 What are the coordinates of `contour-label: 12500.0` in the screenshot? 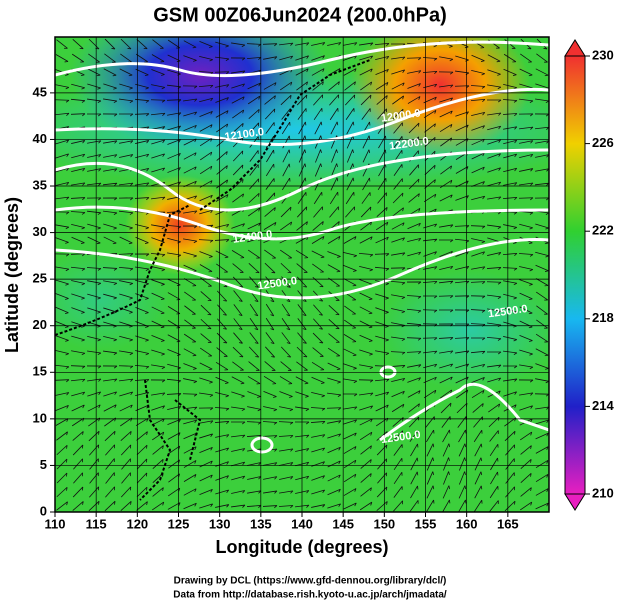 It's located at (507, 311).